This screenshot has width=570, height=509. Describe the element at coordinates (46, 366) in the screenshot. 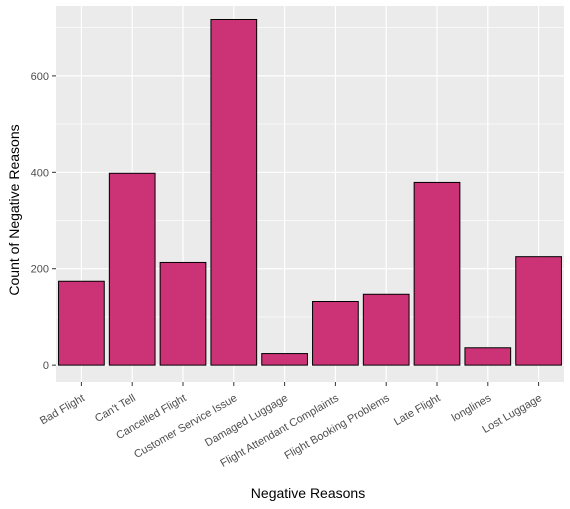

I see `y-tick-label: 0` at that location.